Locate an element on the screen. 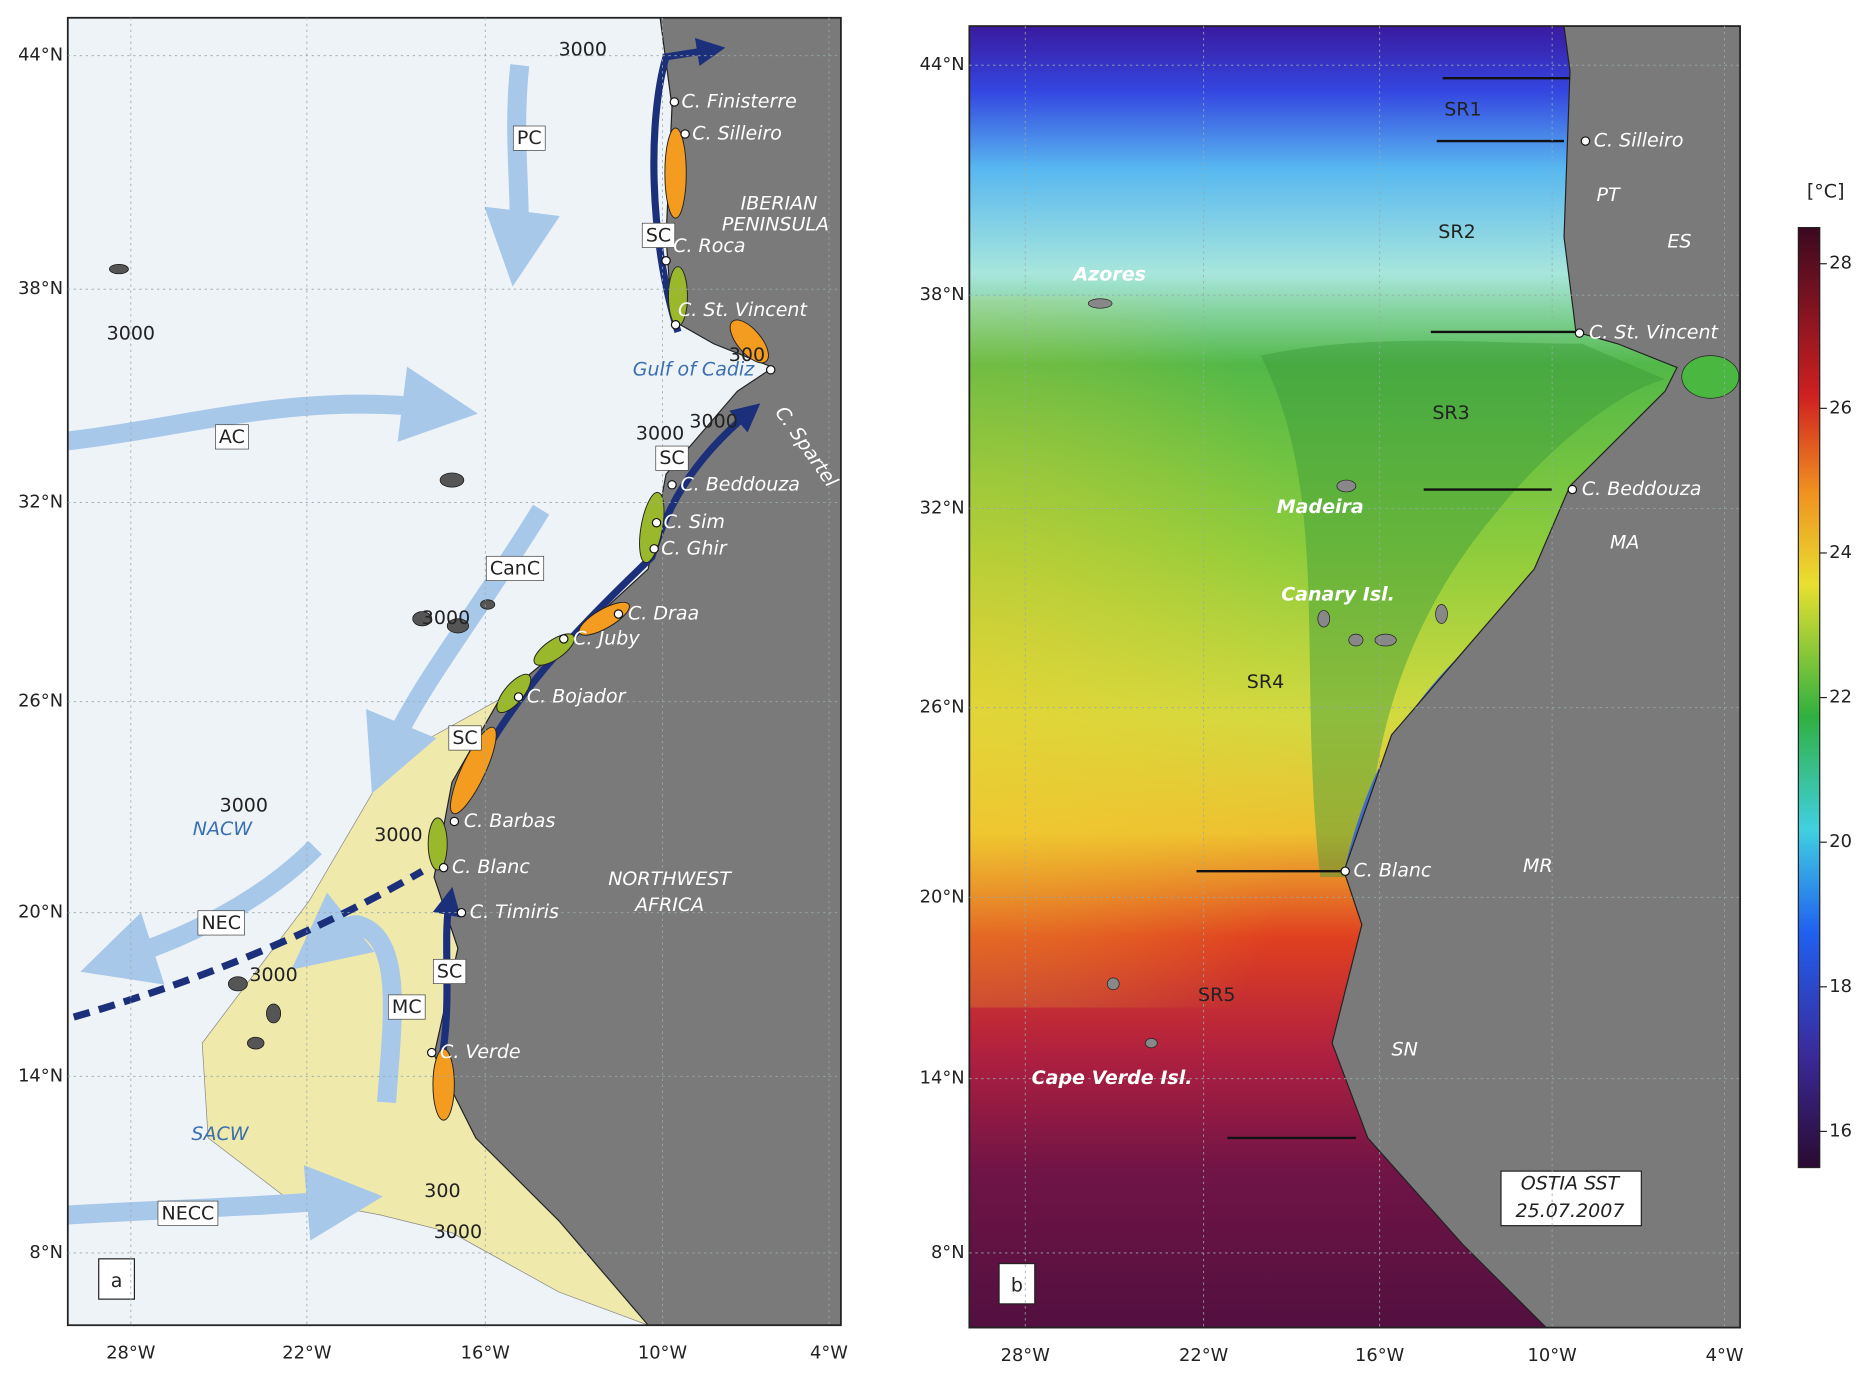  place-label: C. Barbas is located at coordinates (510, 821).